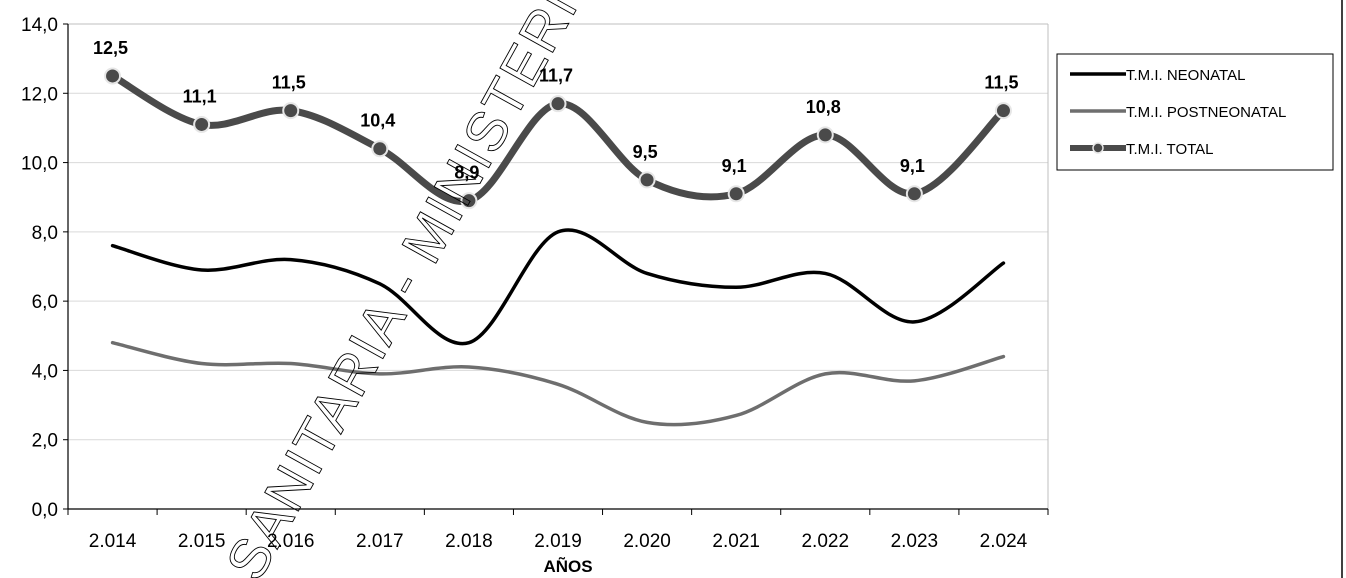  Describe the element at coordinates (1170, 149) in the screenshot. I see `legend-label: T.M.I. TOTAL` at that location.